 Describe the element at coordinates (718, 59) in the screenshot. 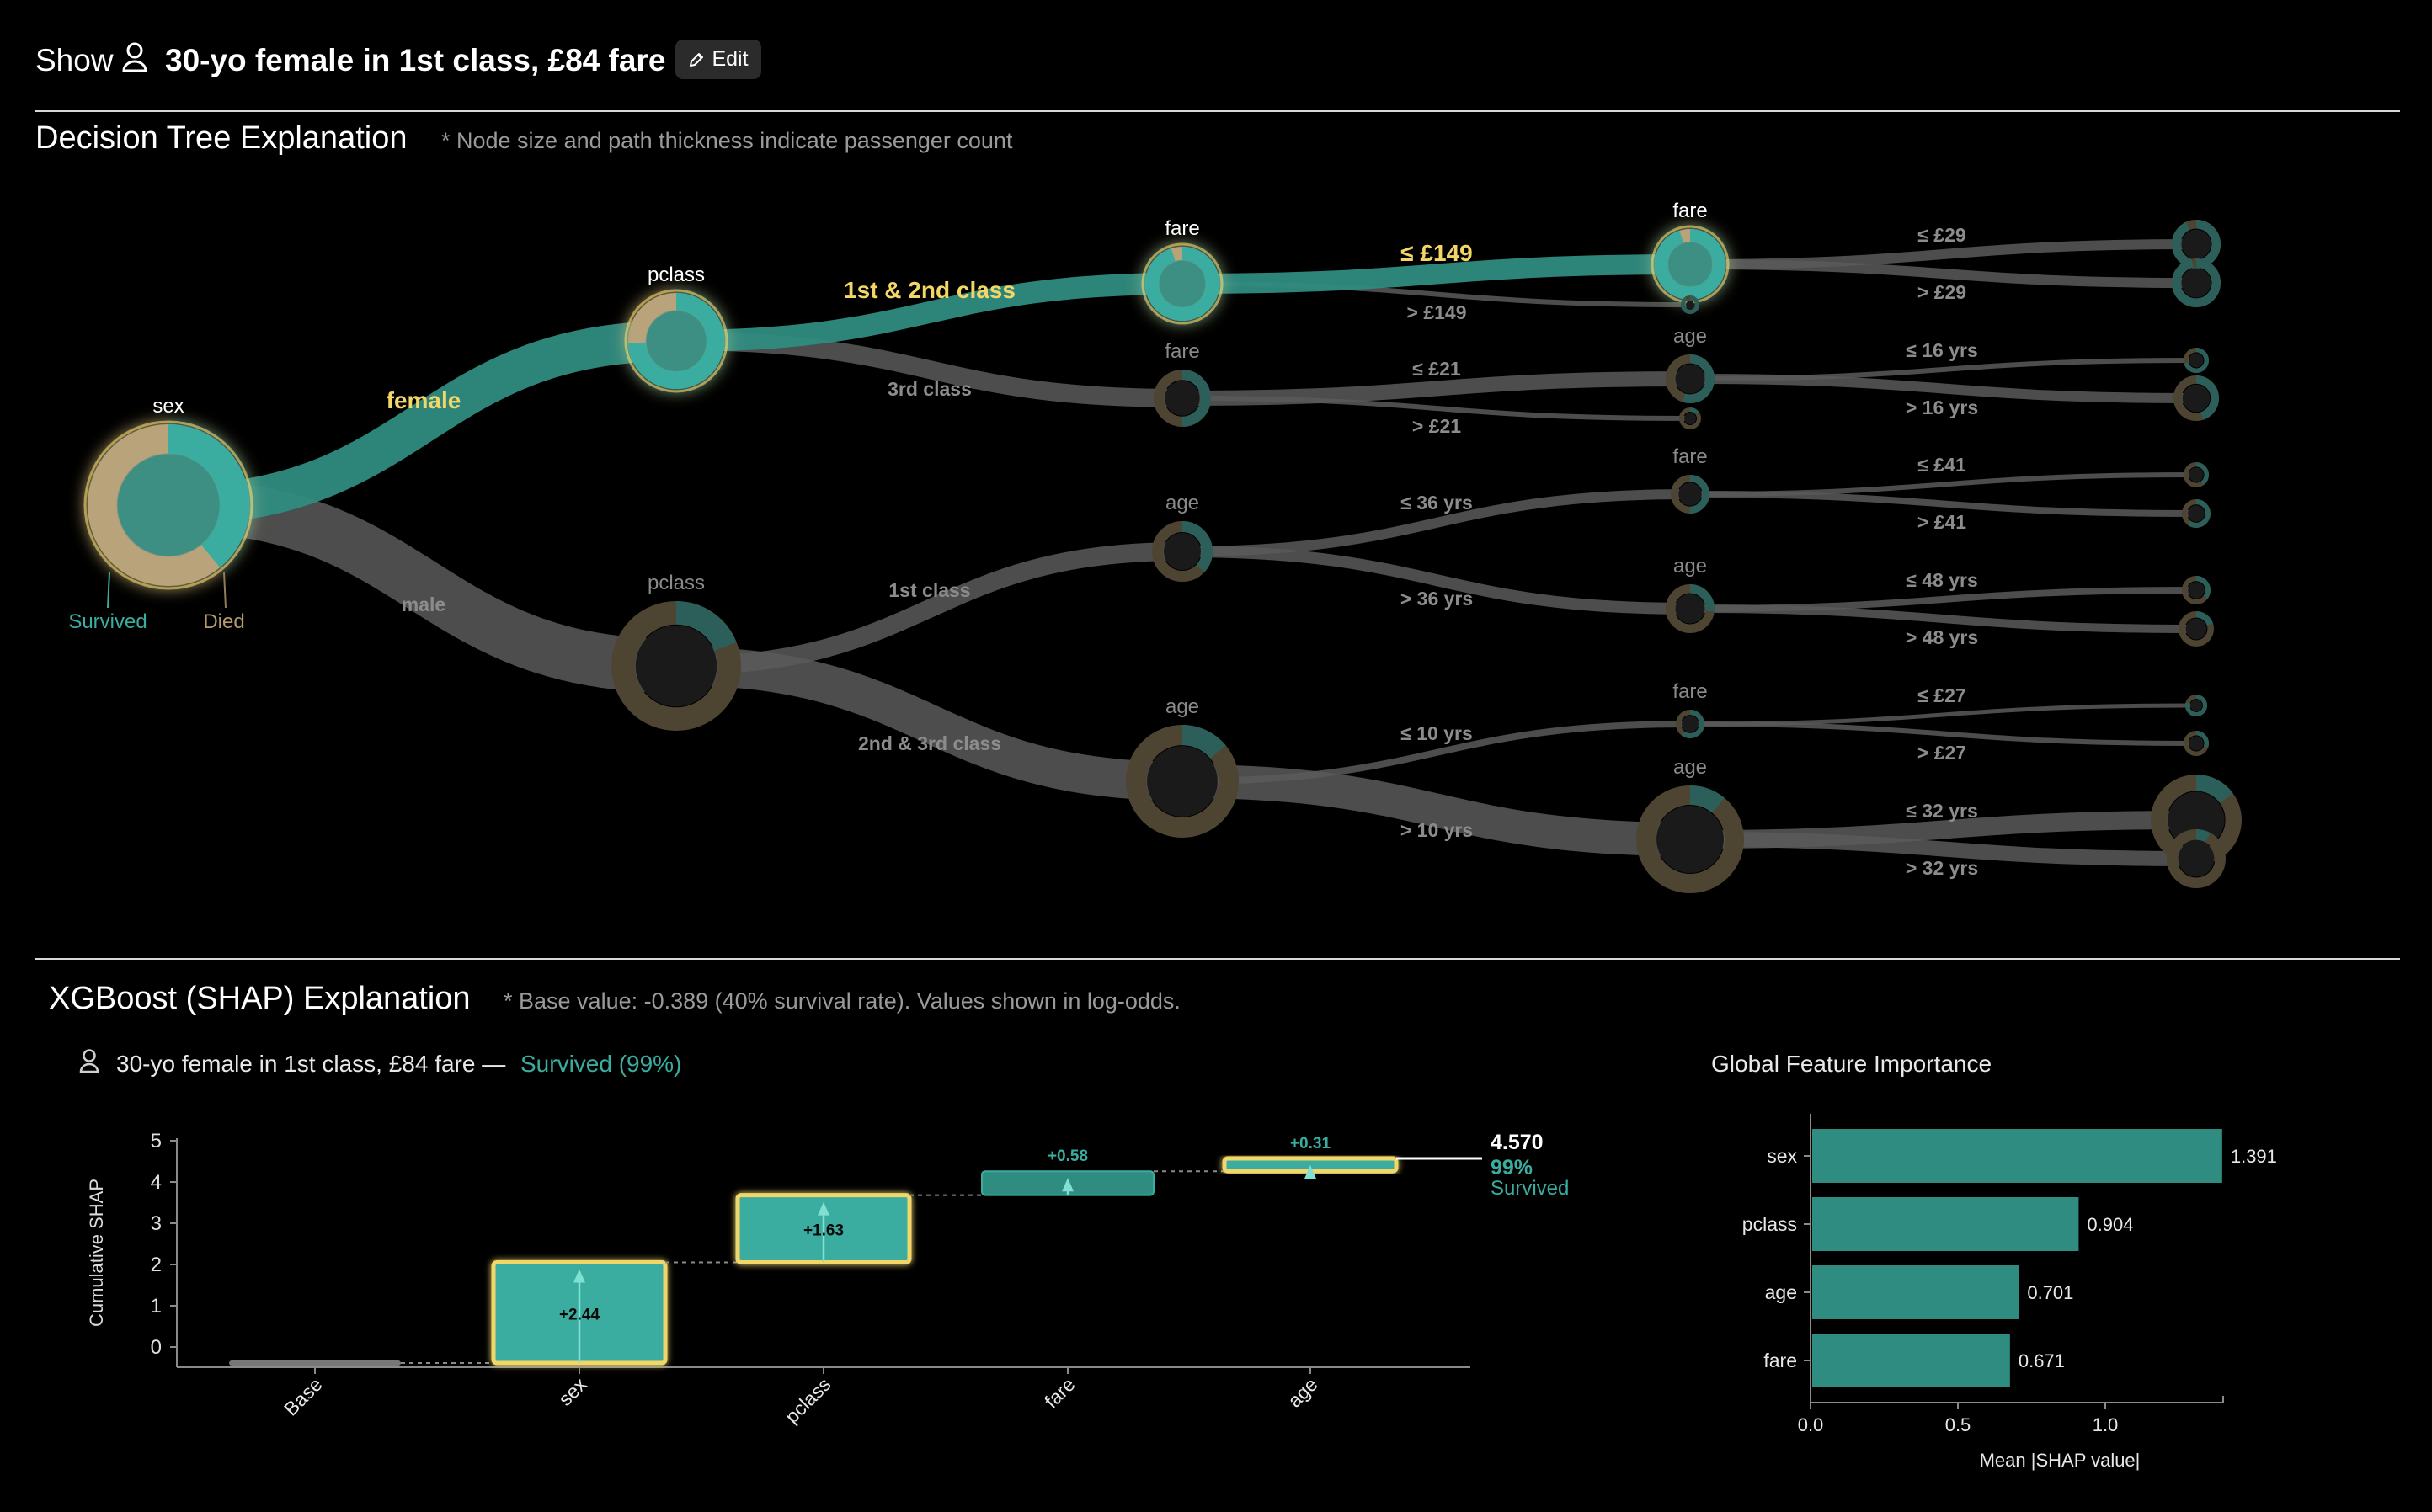

I see `edit-button: Edit` at that location.